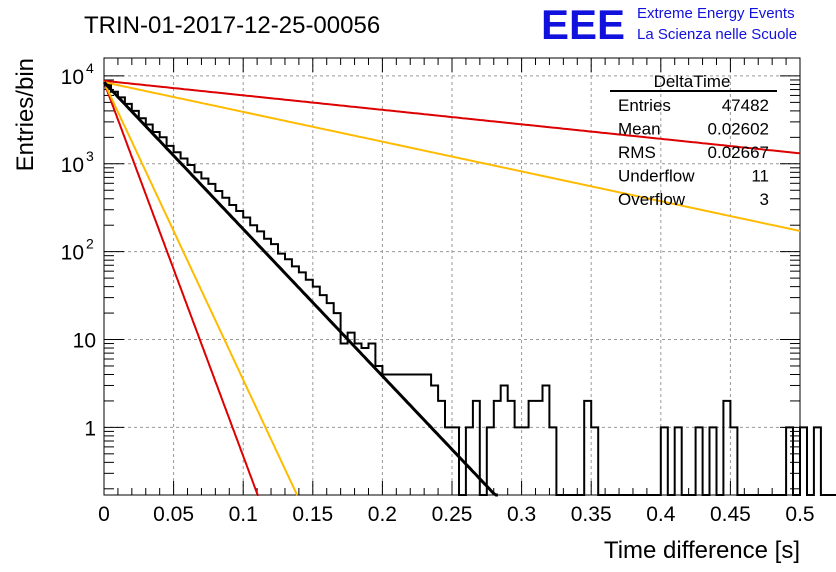 The height and width of the screenshot is (572, 836). Describe the element at coordinates (637, 152) in the screenshot. I see `stats-row-label: RMS` at that location.